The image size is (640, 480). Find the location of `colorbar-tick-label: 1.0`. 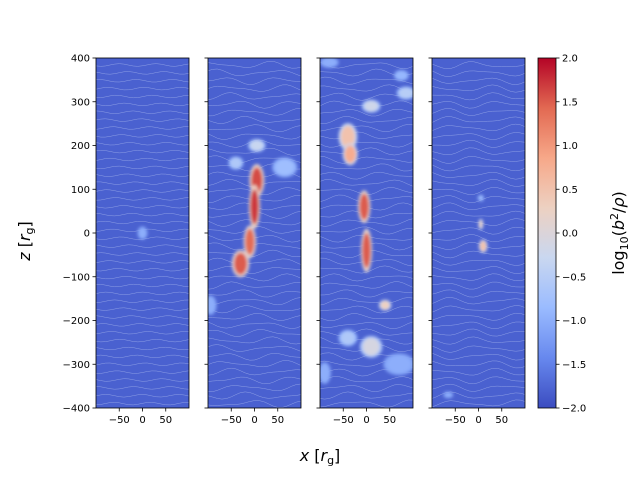

colorbar-tick-label: 1.0 is located at coordinates (570, 146).